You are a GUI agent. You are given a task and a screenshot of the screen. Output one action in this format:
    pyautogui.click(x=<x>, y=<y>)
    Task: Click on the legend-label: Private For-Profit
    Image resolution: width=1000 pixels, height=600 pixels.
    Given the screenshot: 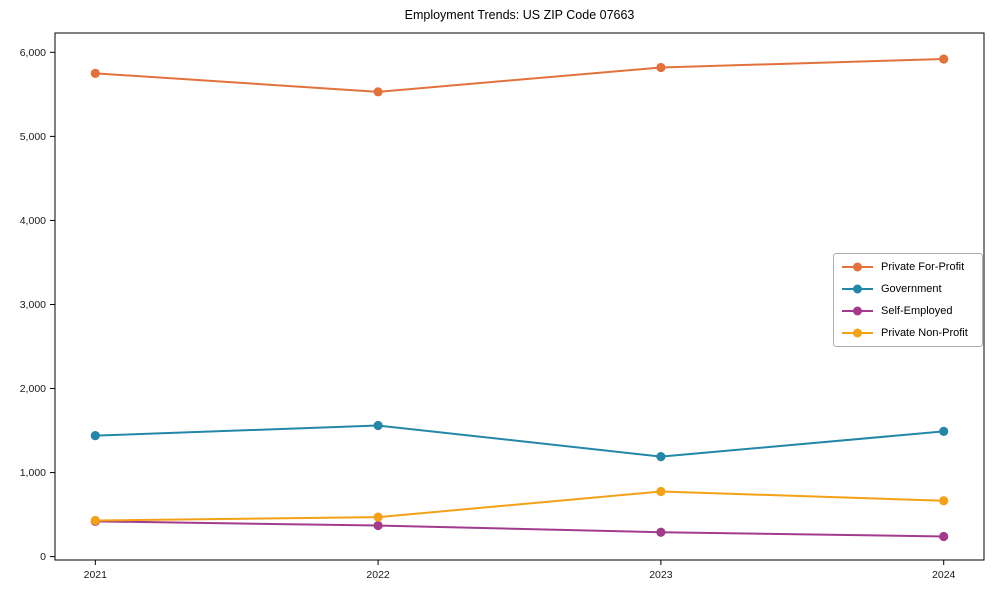 What is the action you would take?
    pyautogui.click(x=923, y=266)
    